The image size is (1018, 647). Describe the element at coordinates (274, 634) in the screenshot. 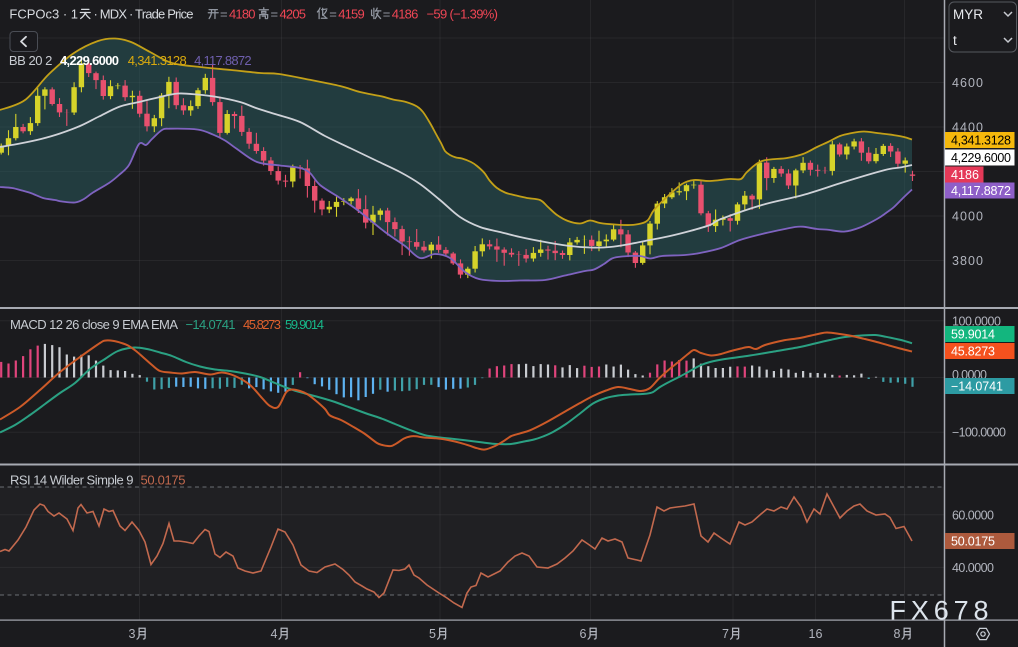

I see `svg-text: 4` at that location.